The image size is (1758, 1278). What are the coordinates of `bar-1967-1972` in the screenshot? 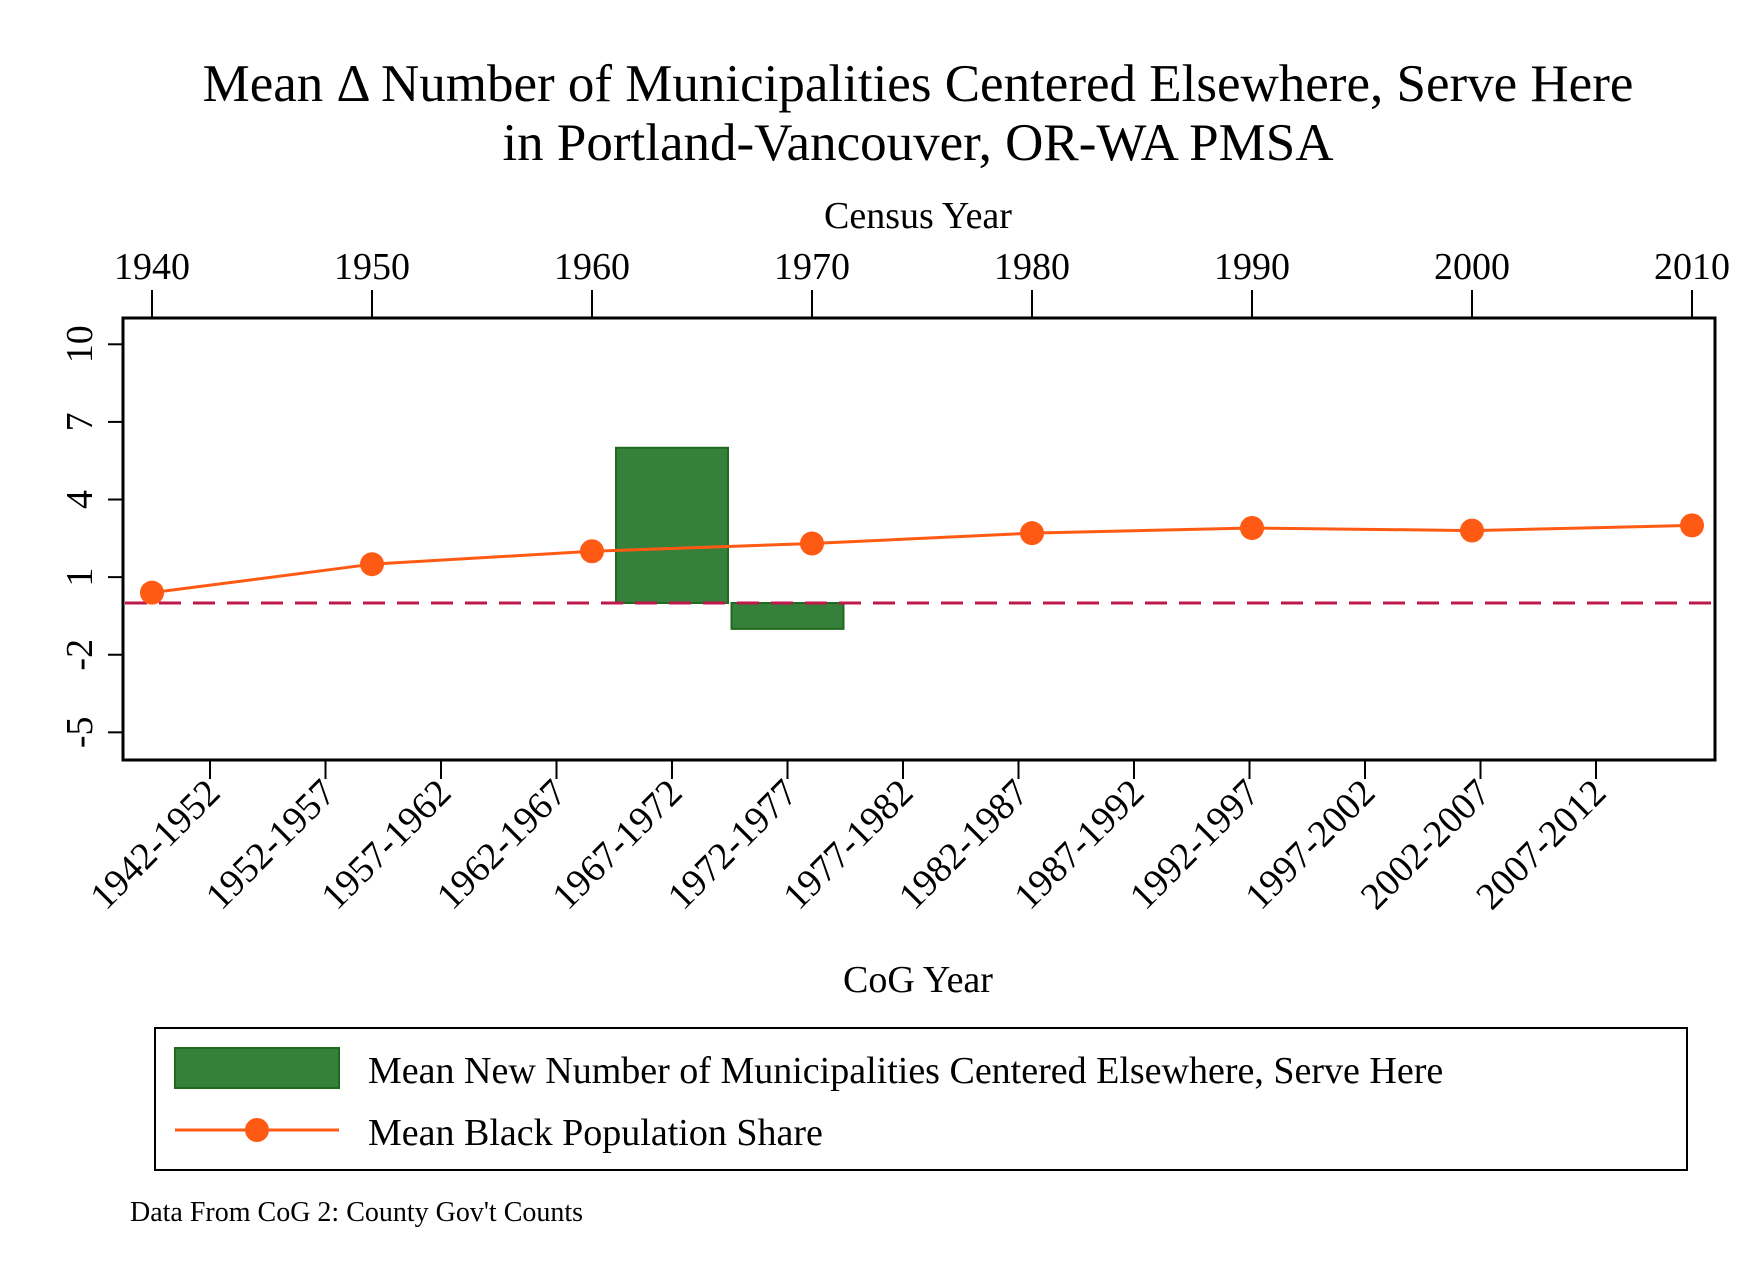 It's located at (672, 525).